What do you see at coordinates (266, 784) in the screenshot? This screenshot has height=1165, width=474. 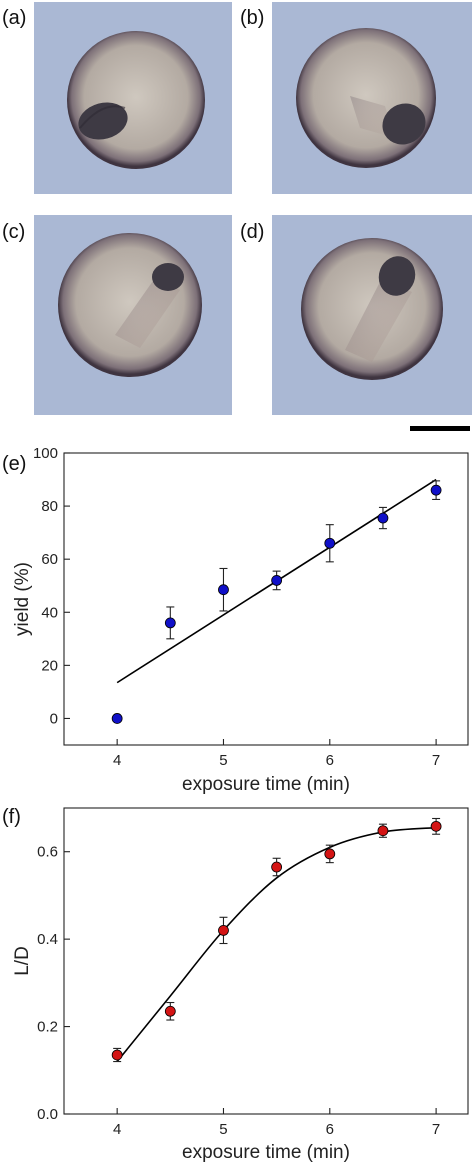 I see `chart-e-x-axis-title: exposure time (min)` at bounding box center [266, 784].